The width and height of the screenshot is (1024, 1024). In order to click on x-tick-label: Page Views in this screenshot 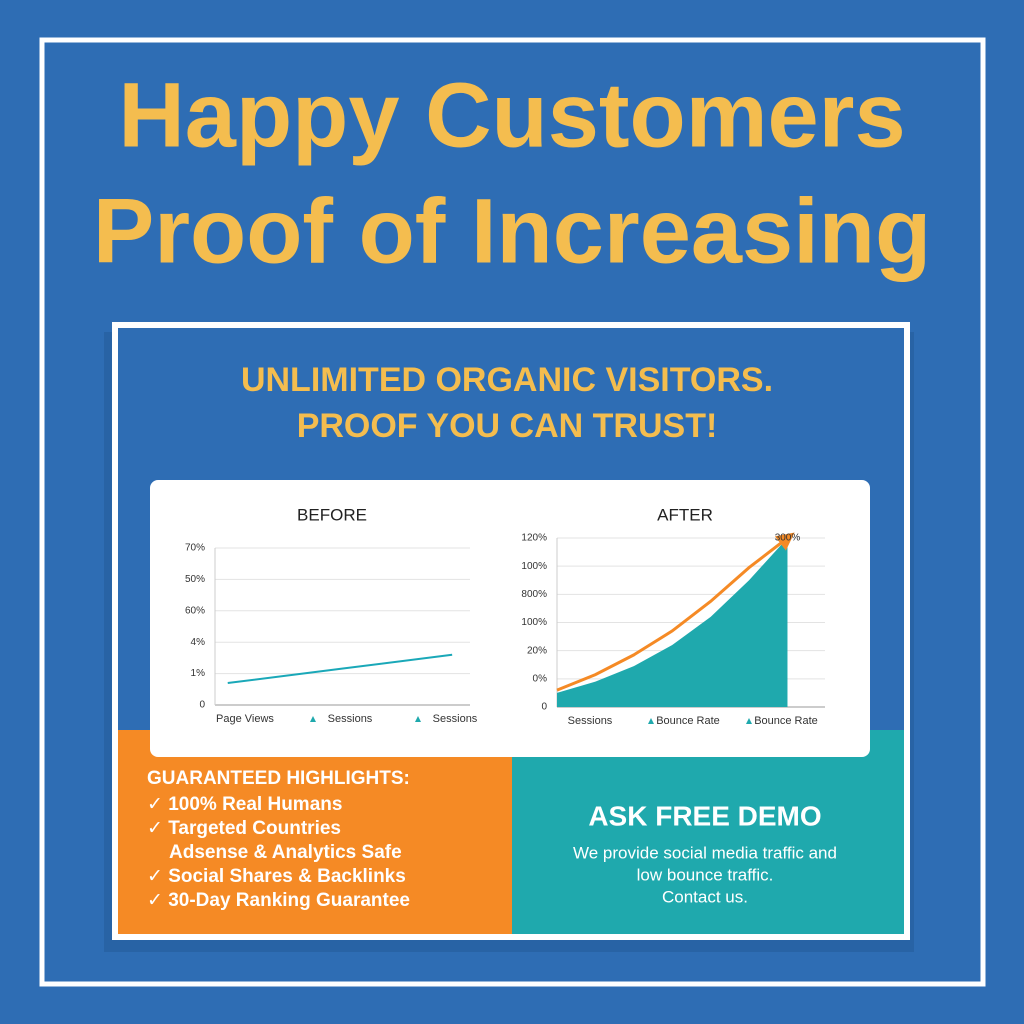, I will do `click(245, 719)`.